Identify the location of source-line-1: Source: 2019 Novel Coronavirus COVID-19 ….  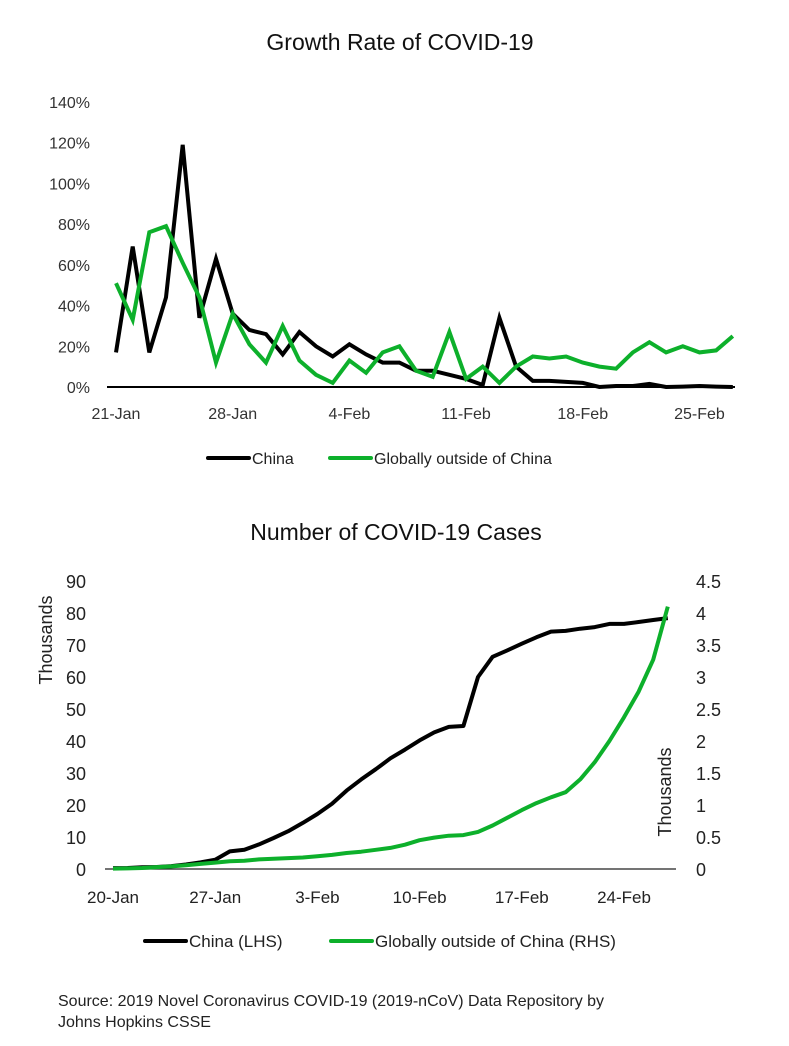
(331, 1001).